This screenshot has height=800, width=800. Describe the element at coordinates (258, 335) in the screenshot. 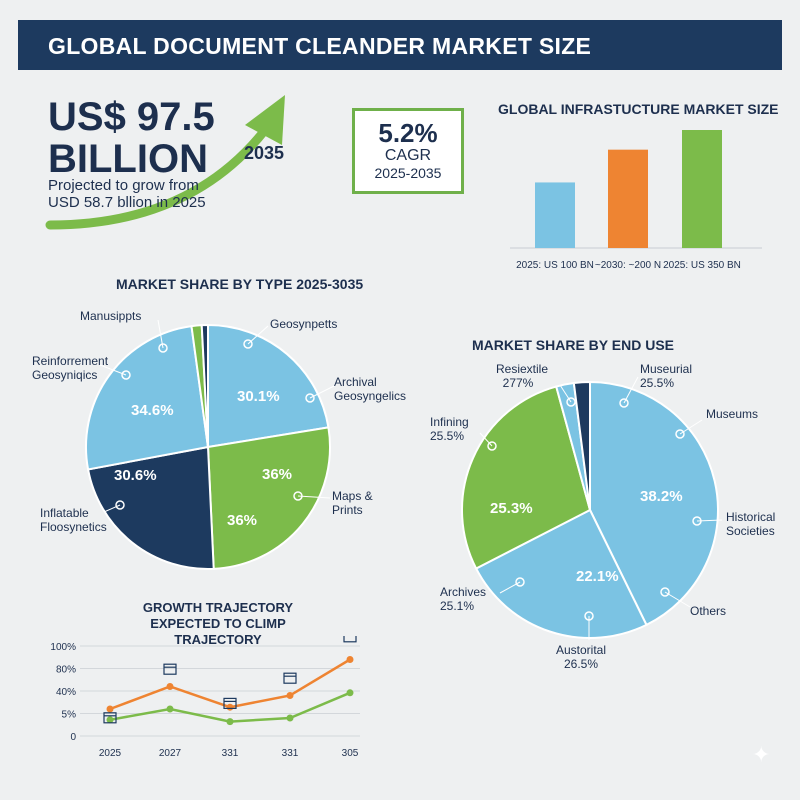

I see `geosynpetts-leader` at that location.